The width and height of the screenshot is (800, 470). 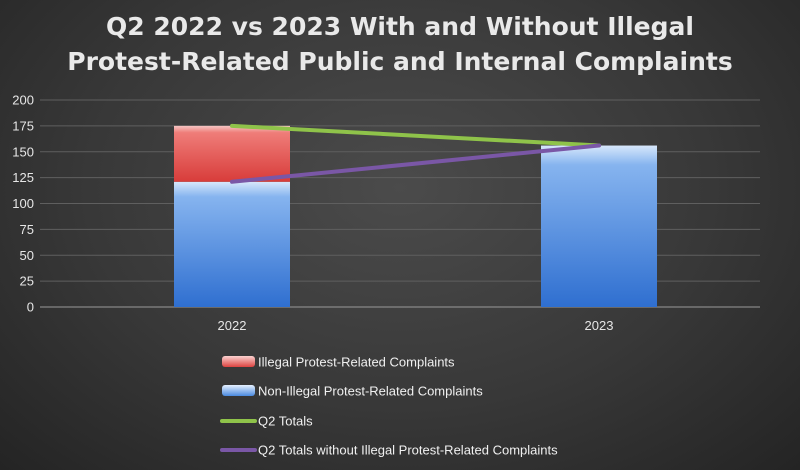 I want to click on y-tick-label: 75, so click(x=27, y=229).